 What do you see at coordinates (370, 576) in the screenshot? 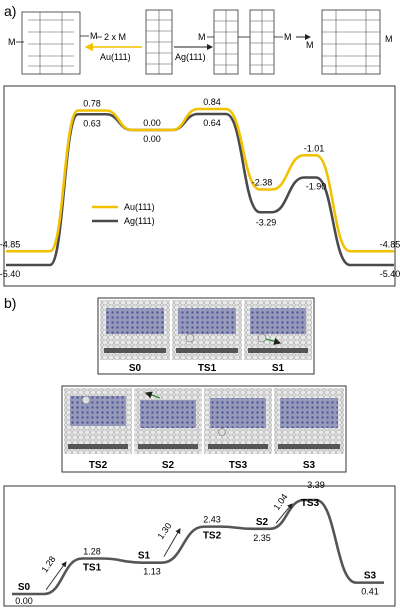
I see `state-name-label: S3` at bounding box center [370, 576].